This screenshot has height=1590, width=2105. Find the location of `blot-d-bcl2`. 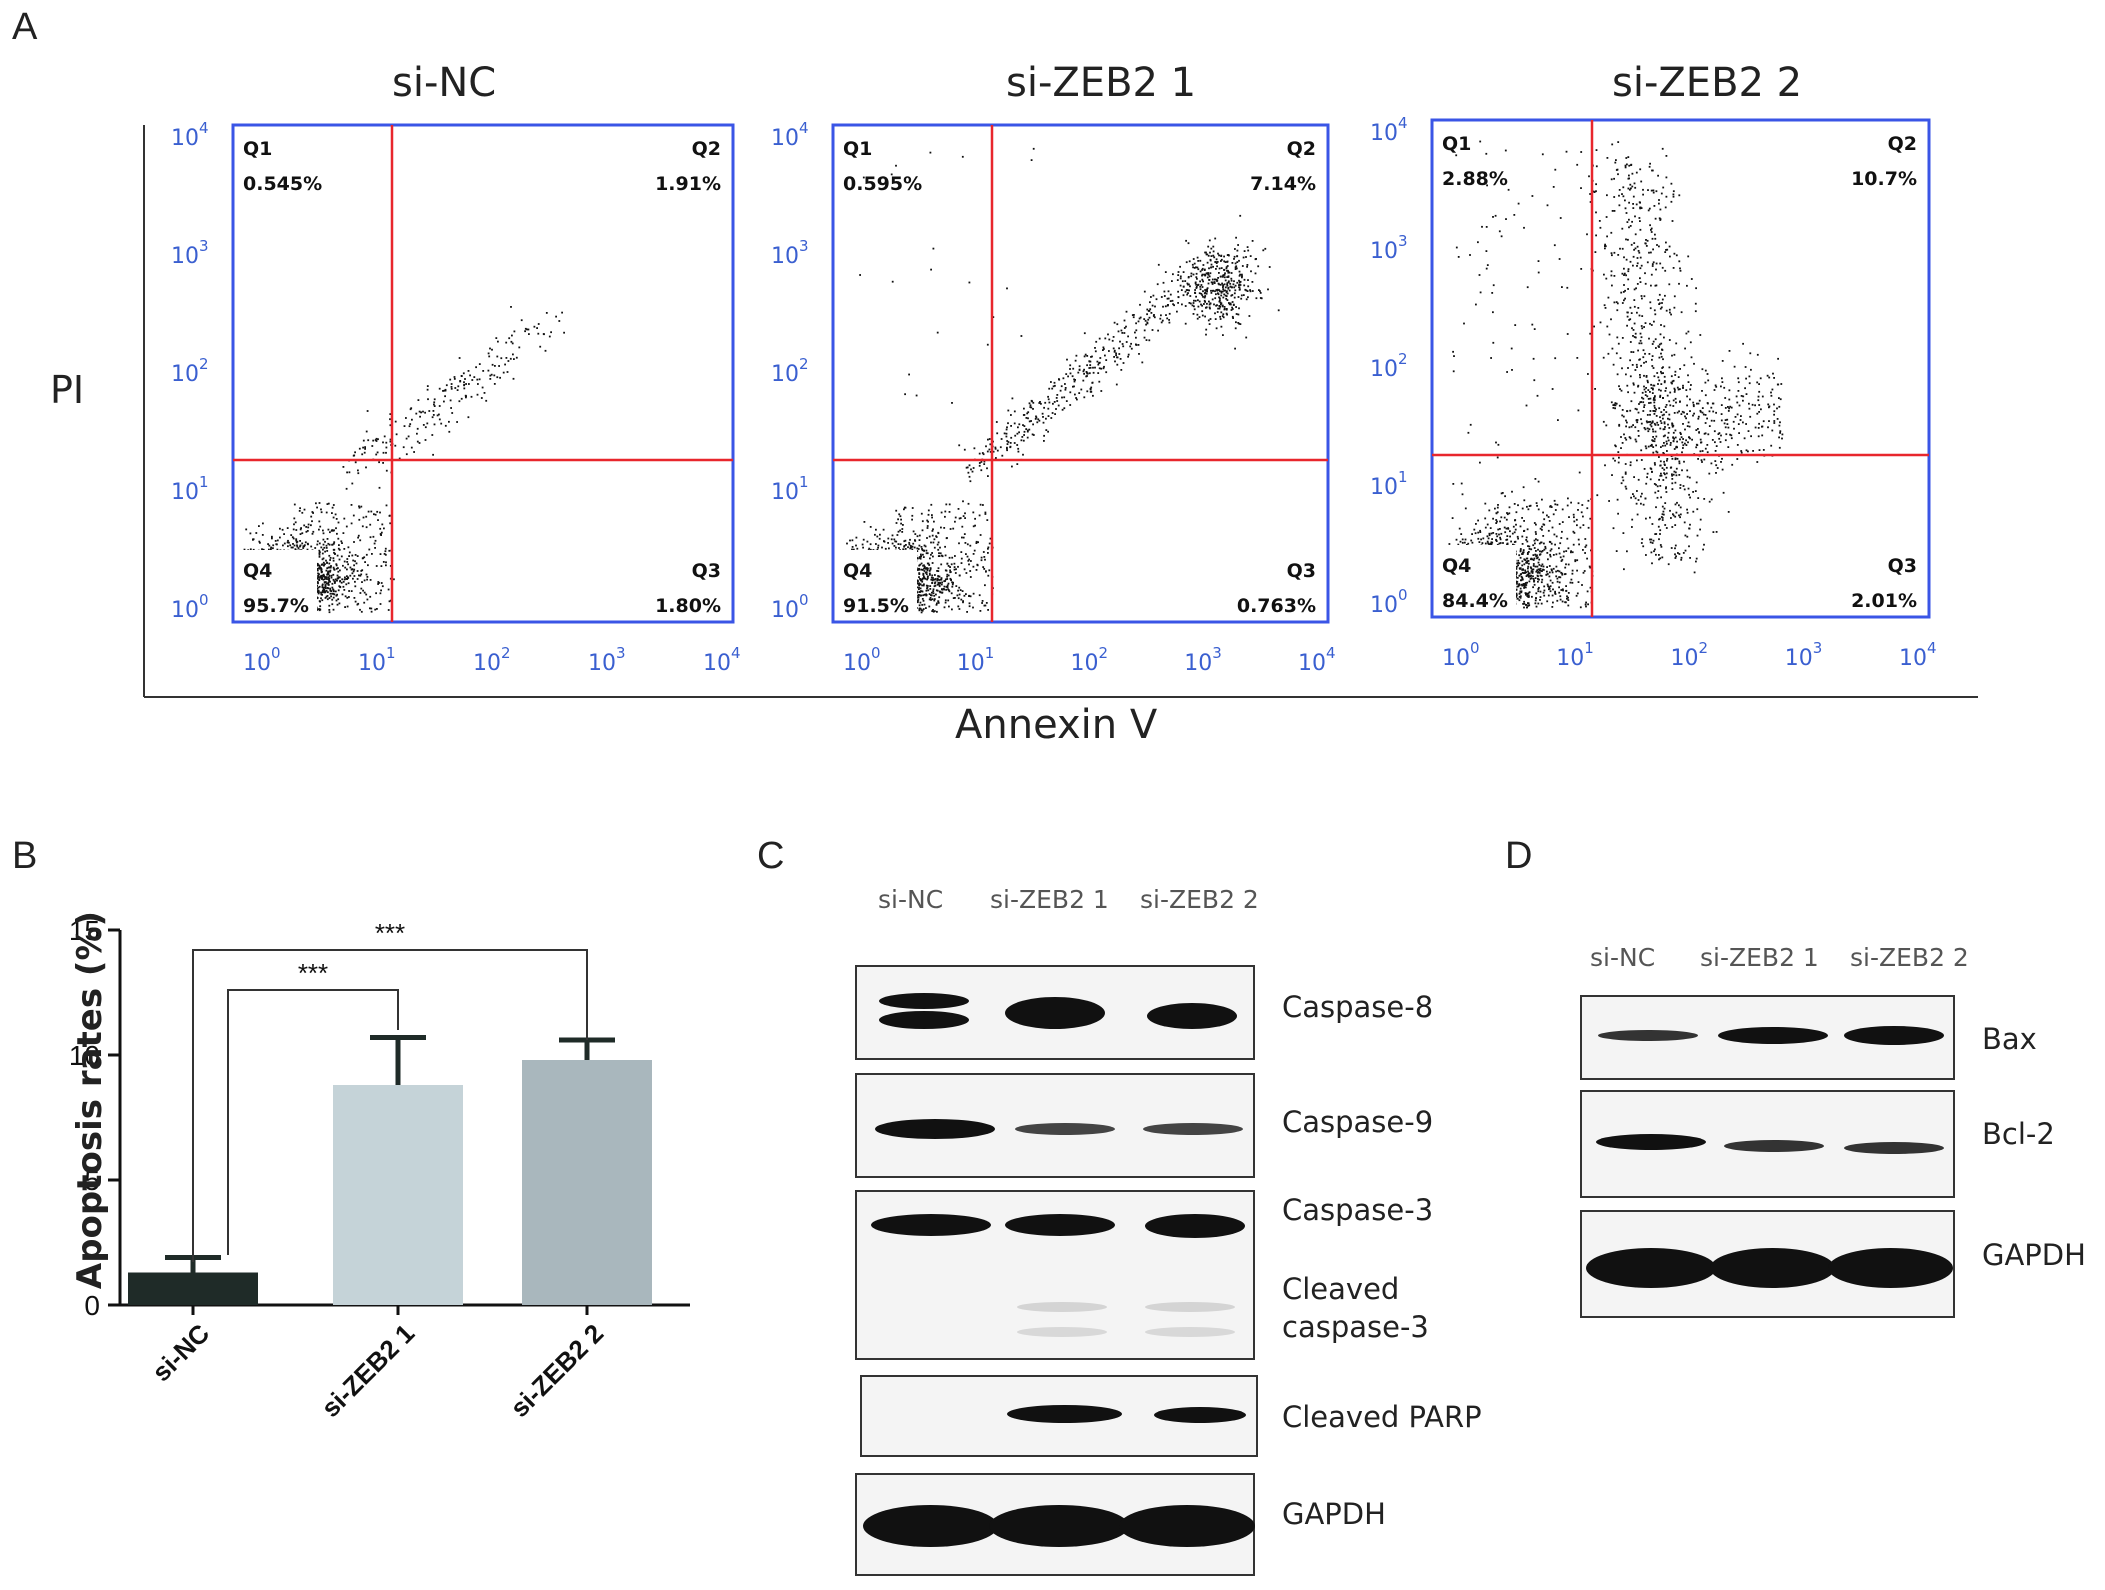

blot-d-bcl2 is located at coordinates (1767, 1144).